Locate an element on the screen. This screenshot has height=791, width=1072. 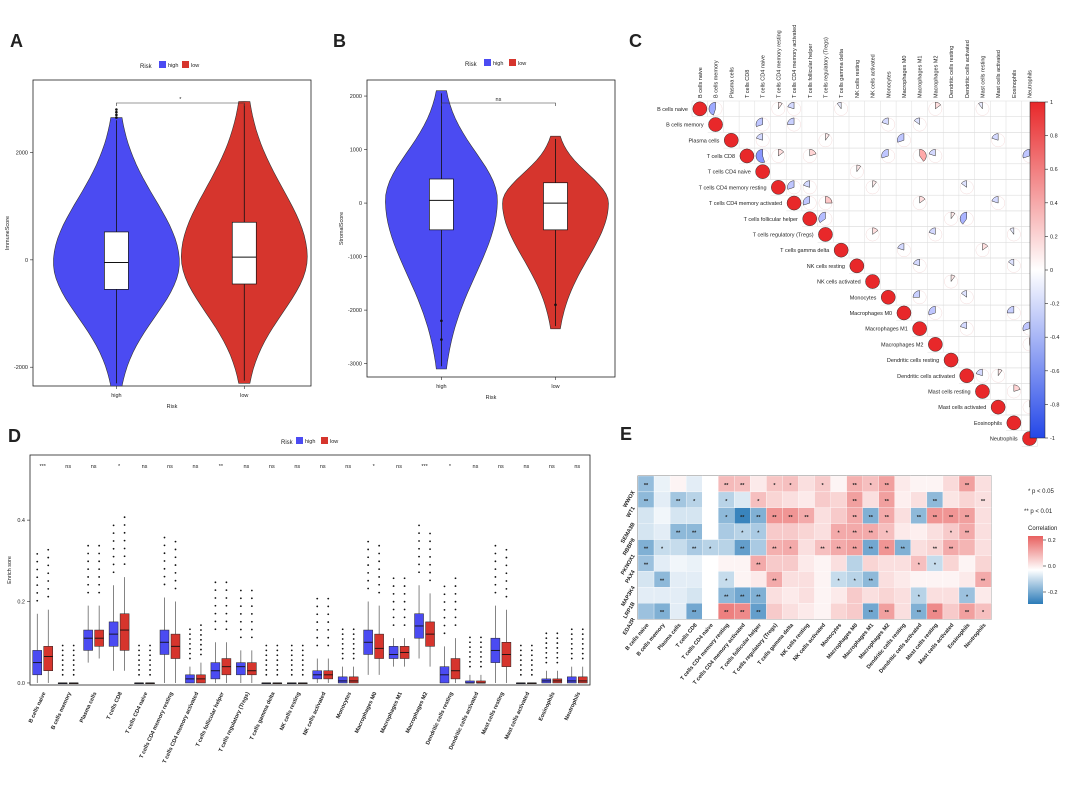
x-tick-label: T cells CD4 naive is located at coordinates (137, 713).